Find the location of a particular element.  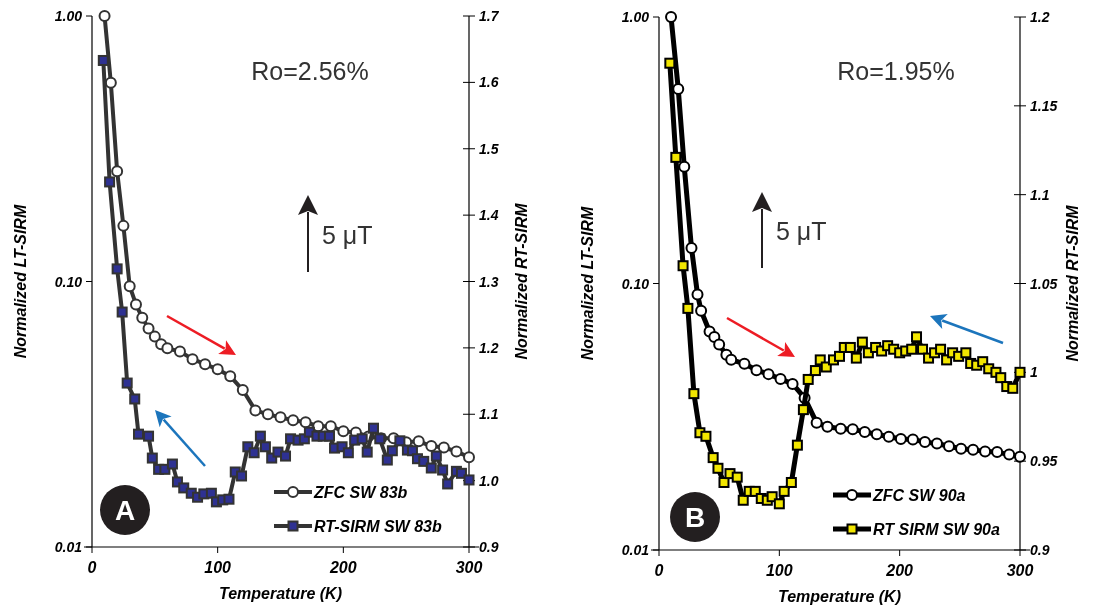

legend-label: RT SIRM SW 90a is located at coordinates (936, 529).